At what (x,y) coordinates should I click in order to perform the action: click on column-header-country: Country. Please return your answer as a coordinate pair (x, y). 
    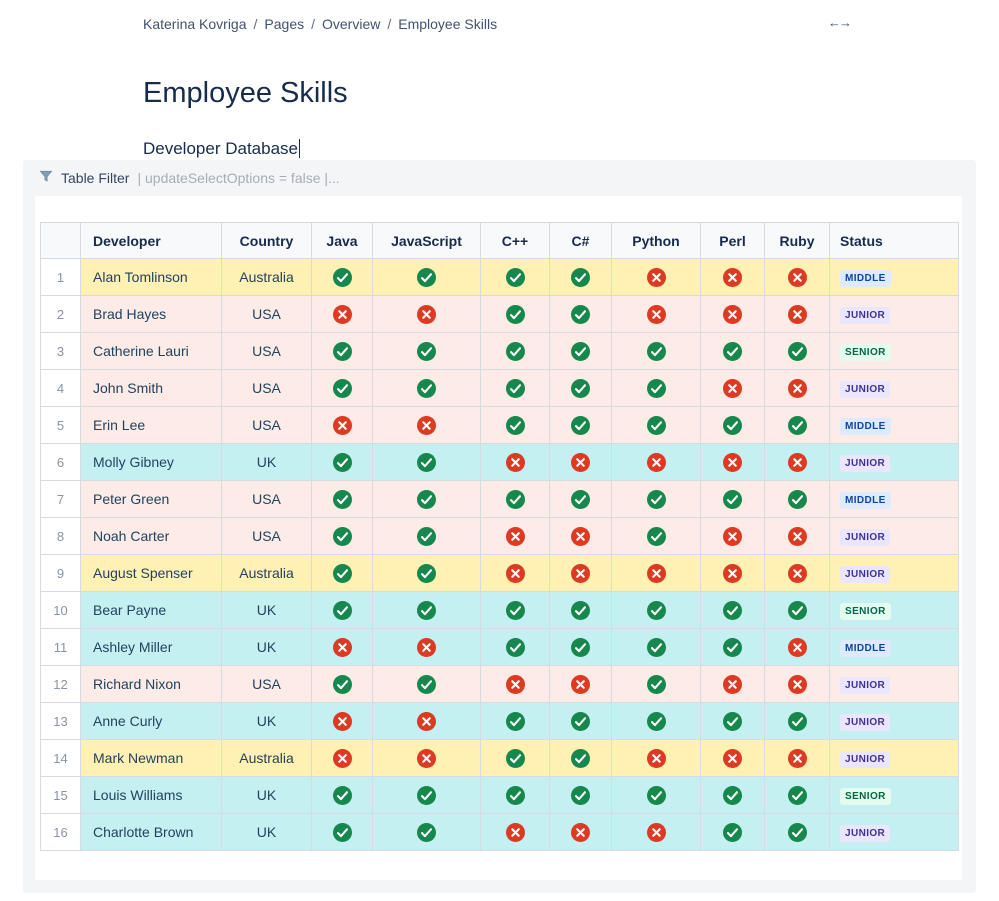
    Looking at the image, I should click on (266, 240).